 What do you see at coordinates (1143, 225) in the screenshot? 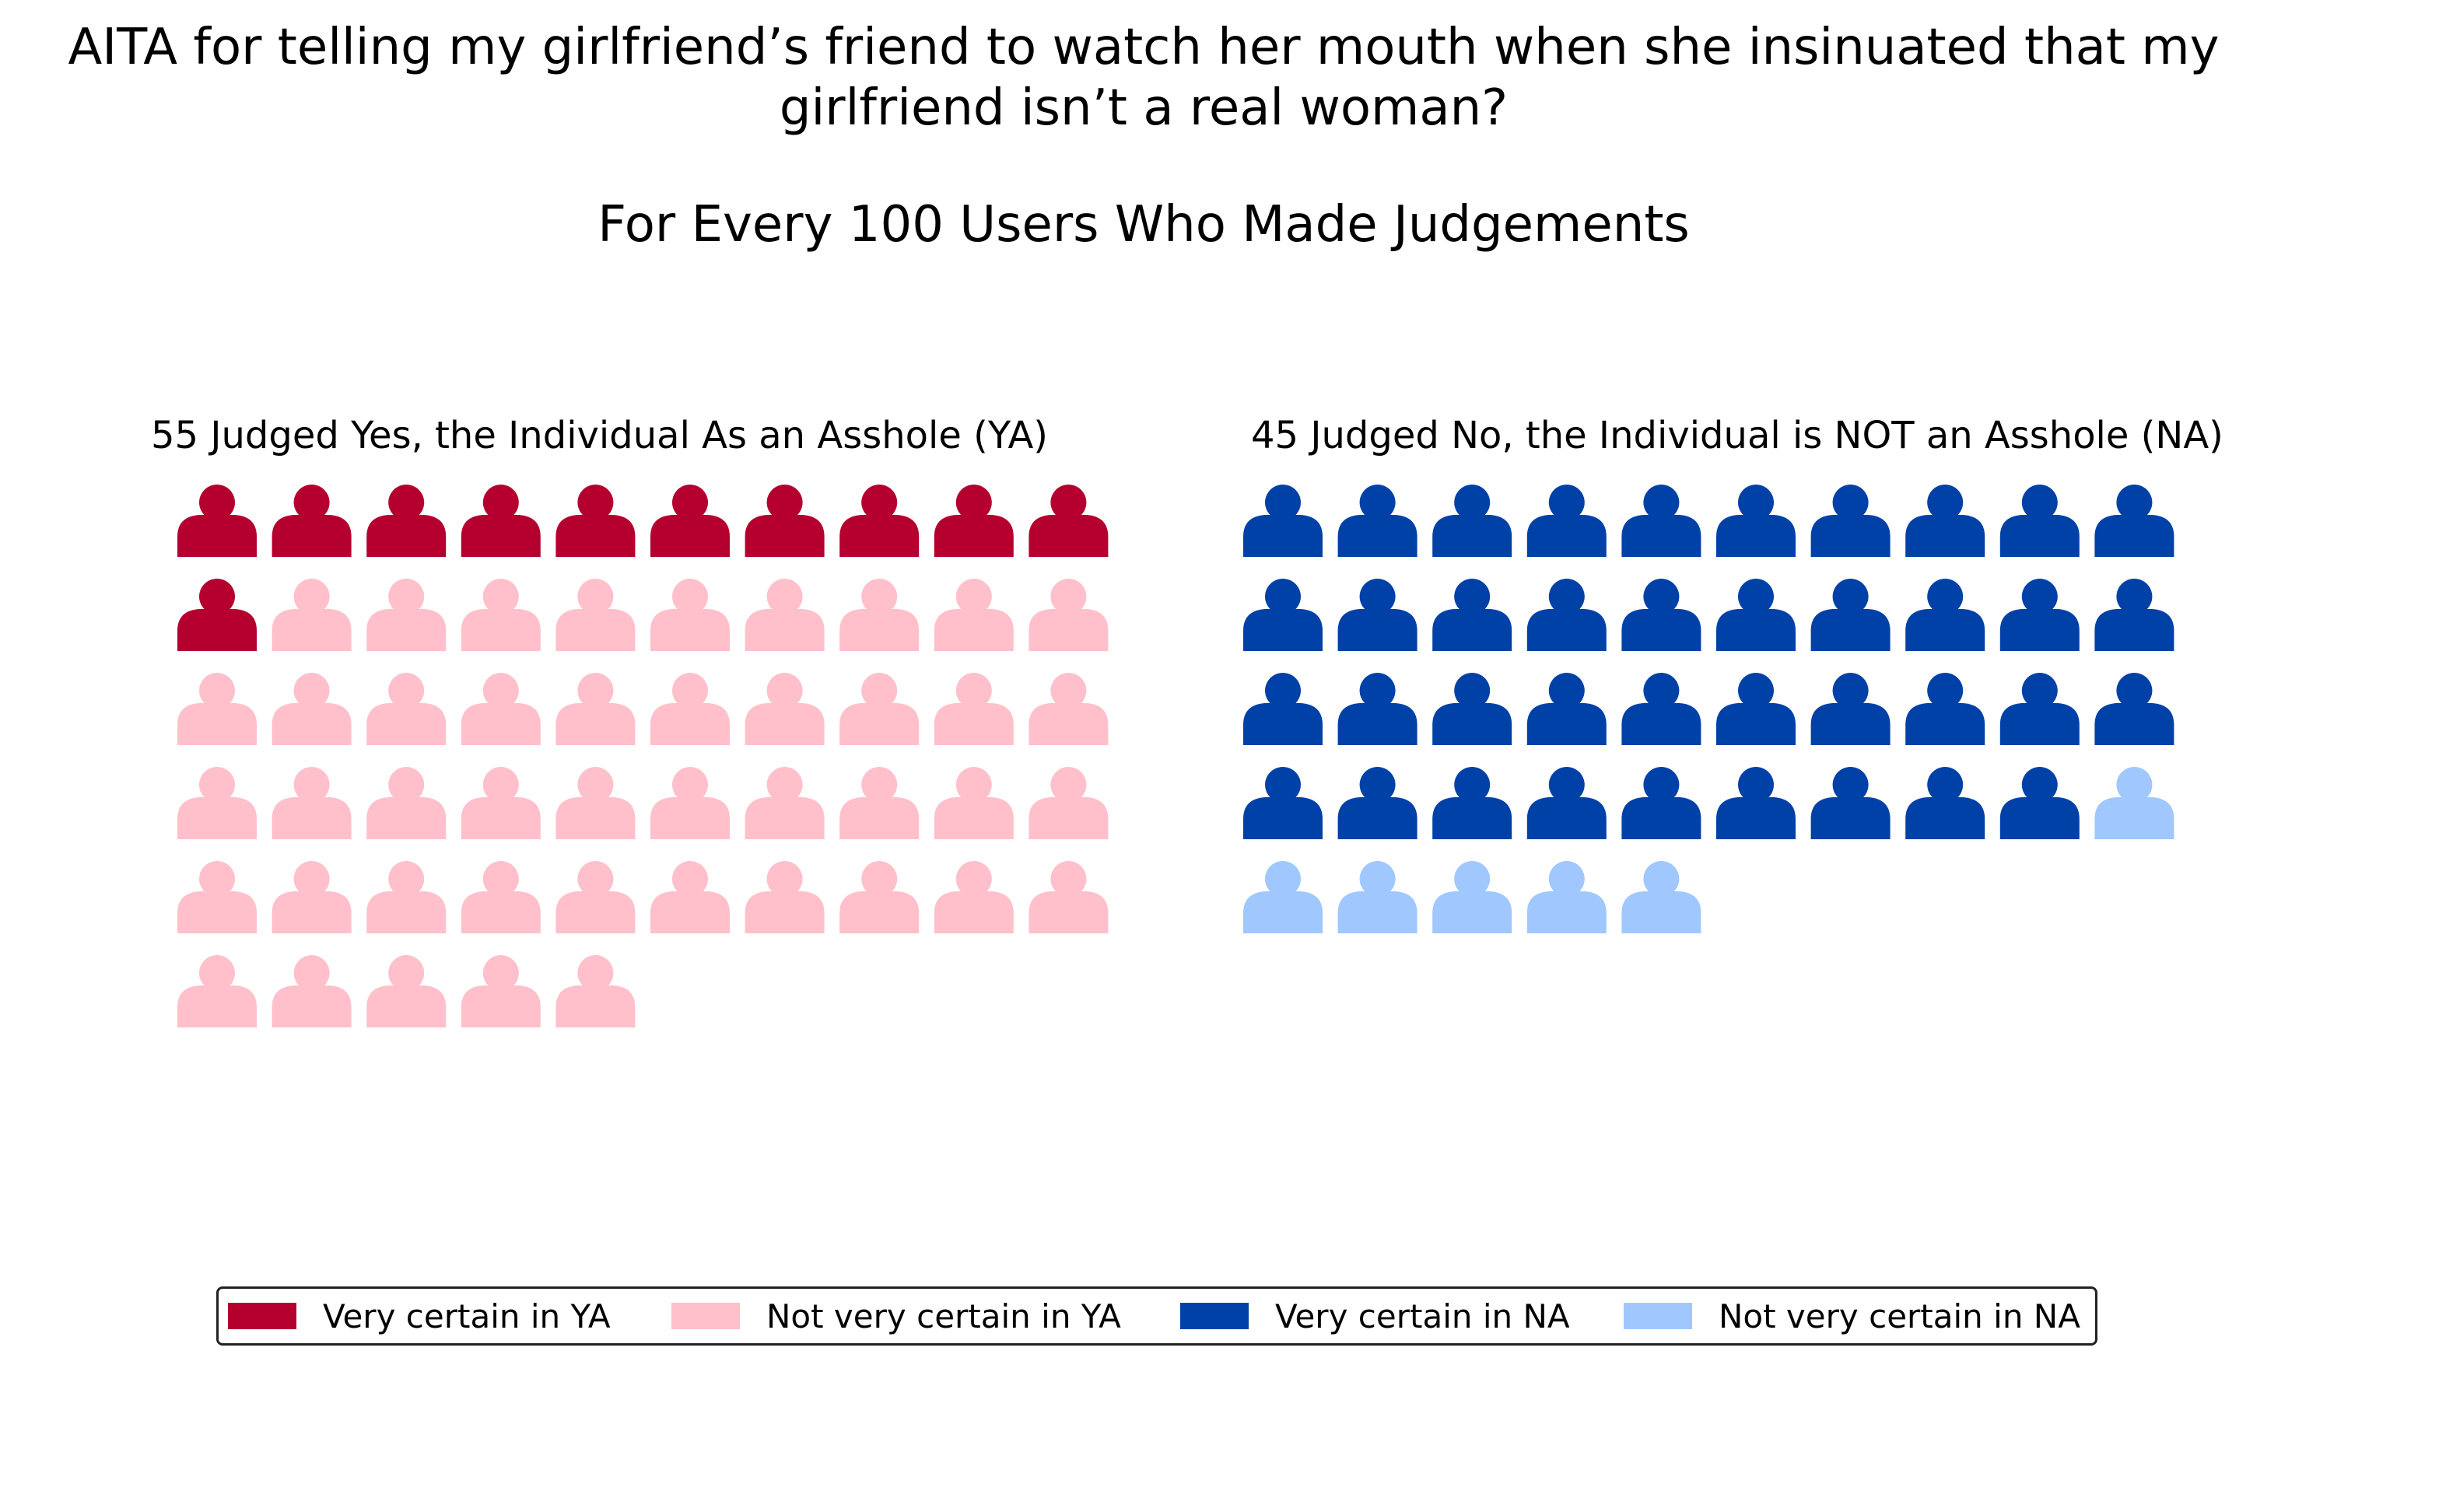
I see `chart-subtitle: For Every 100 Users Who Made Judgements` at bounding box center [1143, 225].